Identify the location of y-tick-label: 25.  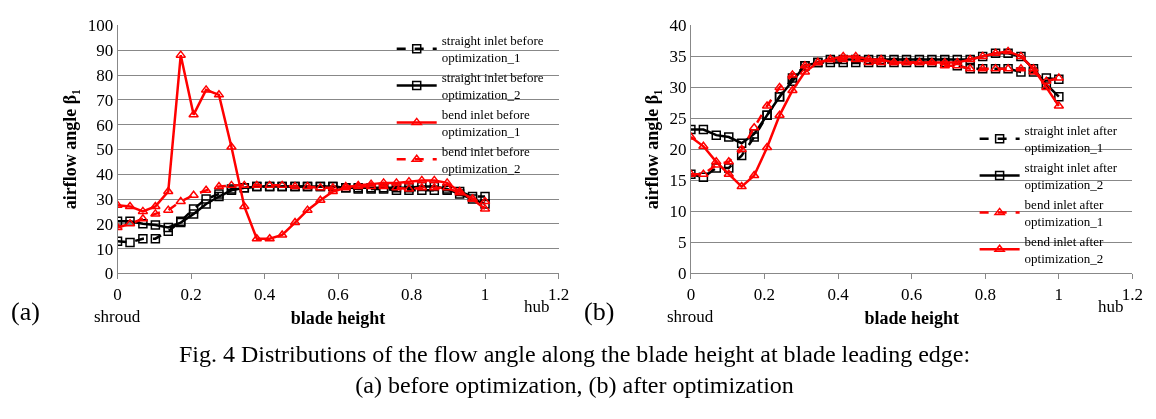
(678, 119).